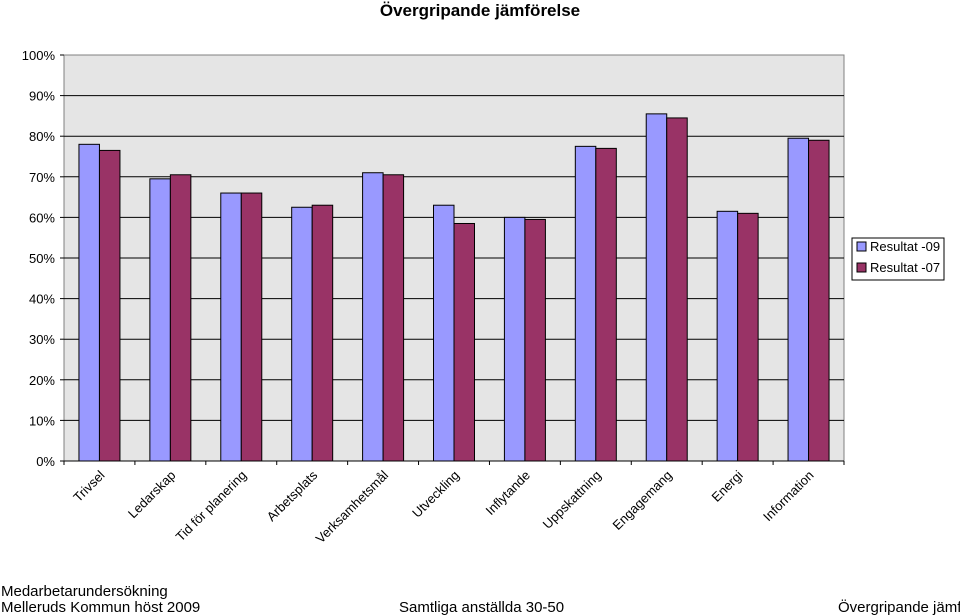  I want to click on x-tick-label: Verksamhetsmål, so click(352, 506).